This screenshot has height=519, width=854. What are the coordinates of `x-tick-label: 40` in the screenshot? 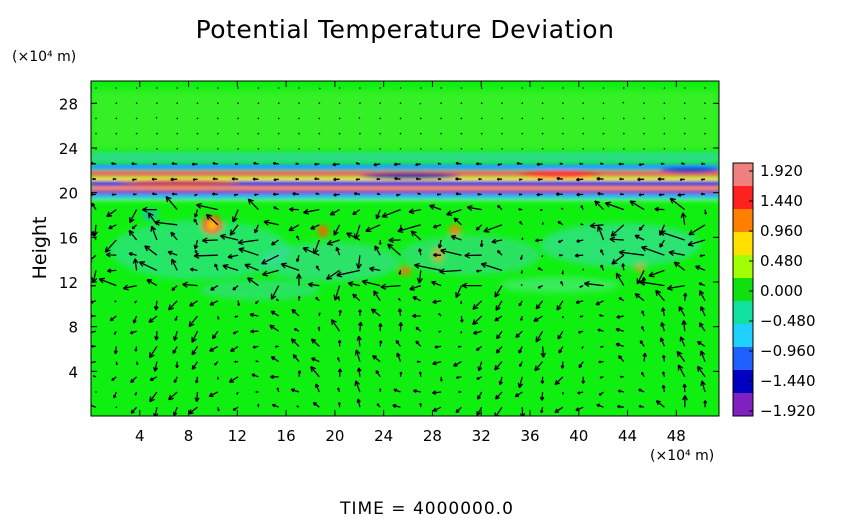 It's located at (578, 436).